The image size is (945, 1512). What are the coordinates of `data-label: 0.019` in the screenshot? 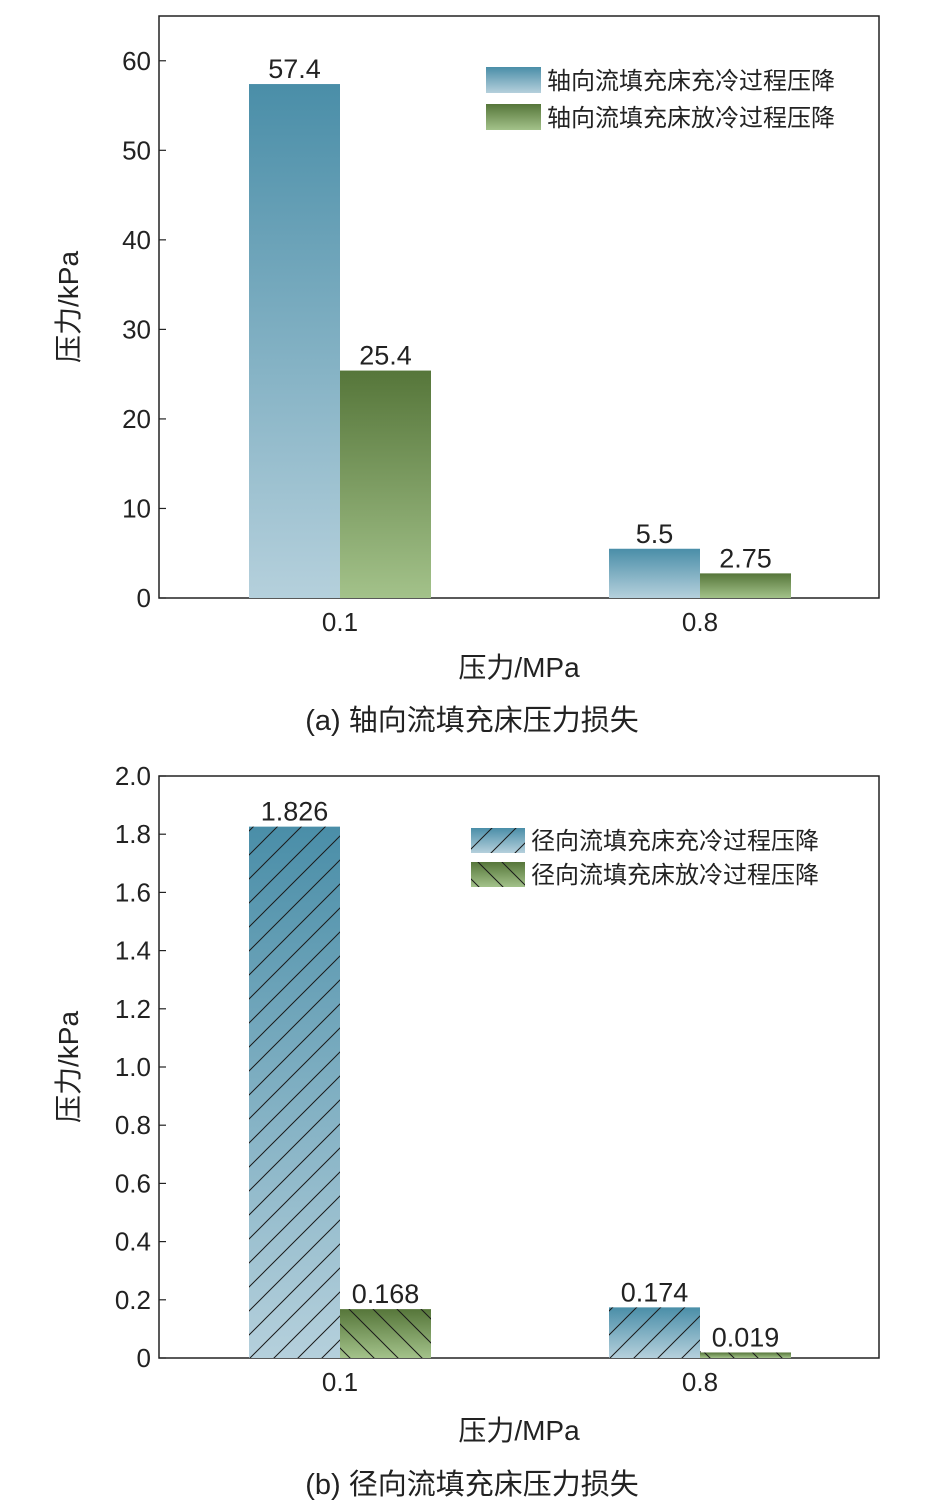 It's located at (746, 1337).